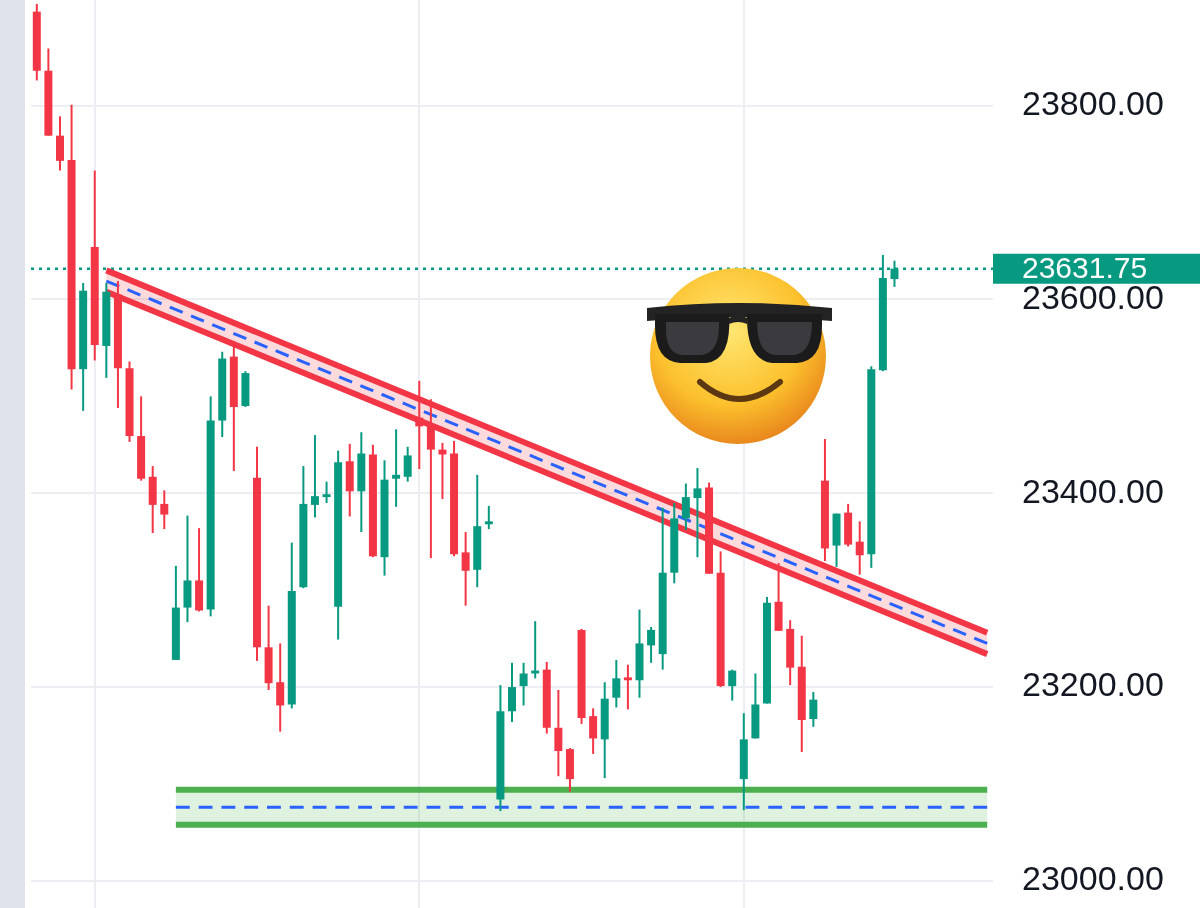 The image size is (1200, 908). What do you see at coordinates (1093, 103) in the screenshot?
I see `y-tick-label: 23800.00` at bounding box center [1093, 103].